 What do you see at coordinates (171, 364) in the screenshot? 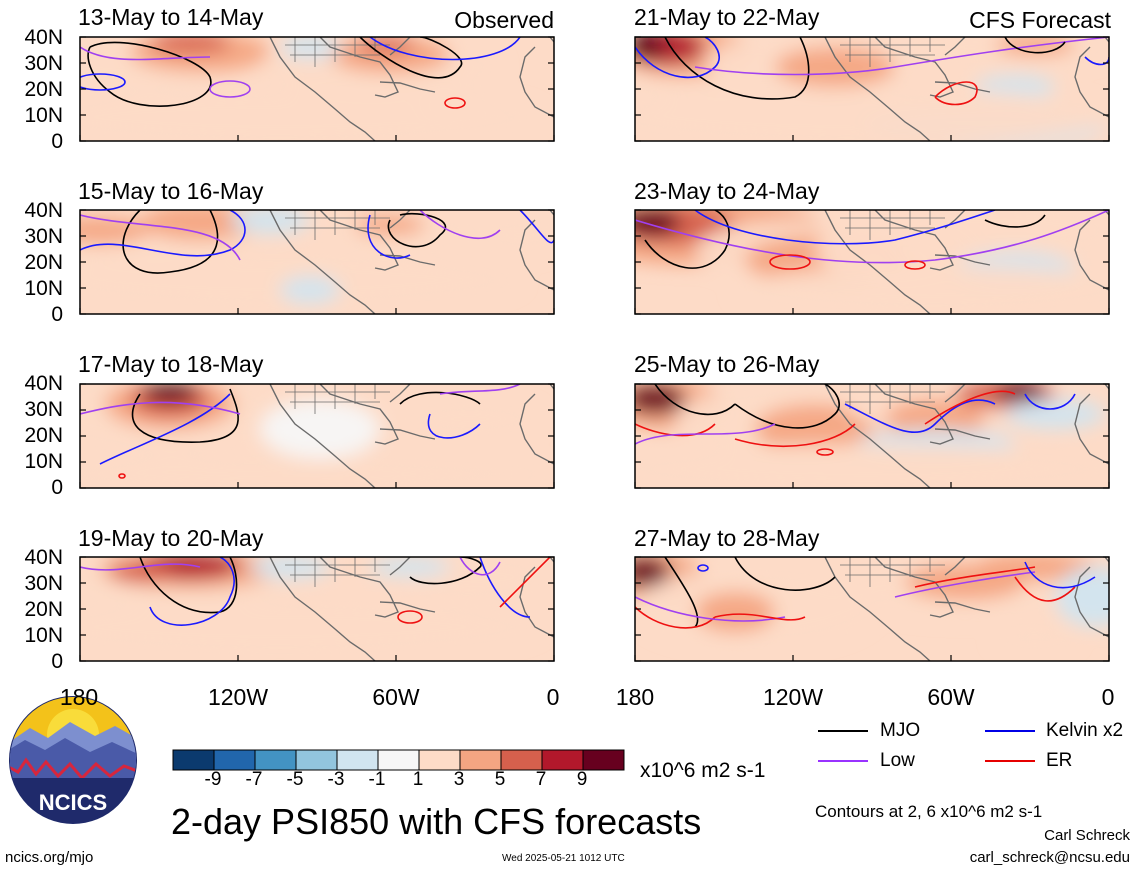
I see `panel-title-left-3: 17-May to 18-May` at bounding box center [171, 364].